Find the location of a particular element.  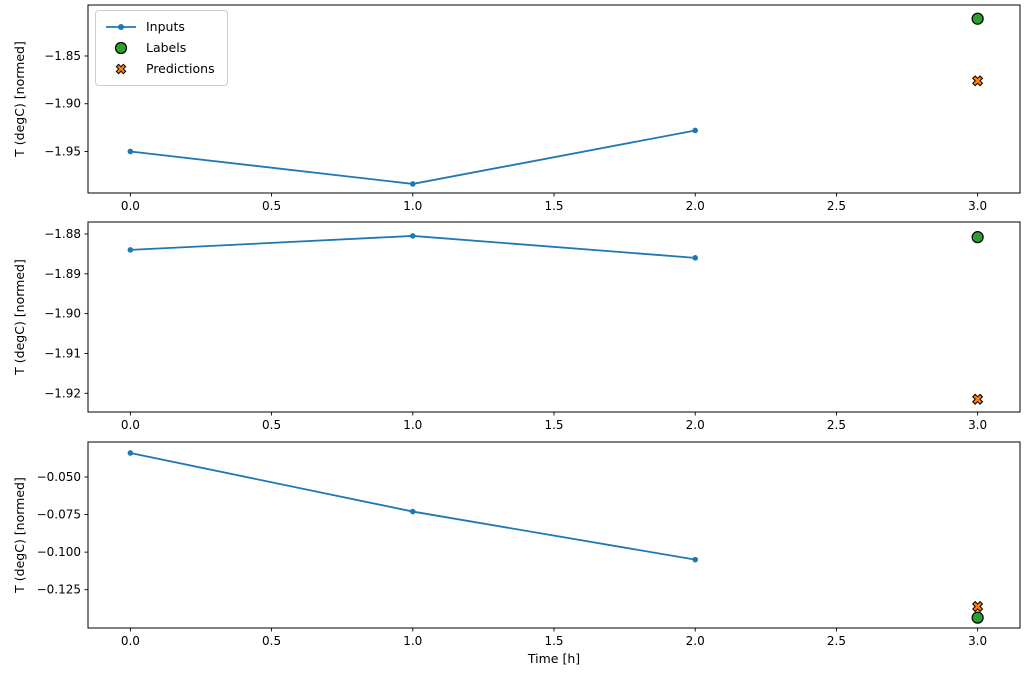

y-tick-label: −1.92 is located at coordinates (62, 393).